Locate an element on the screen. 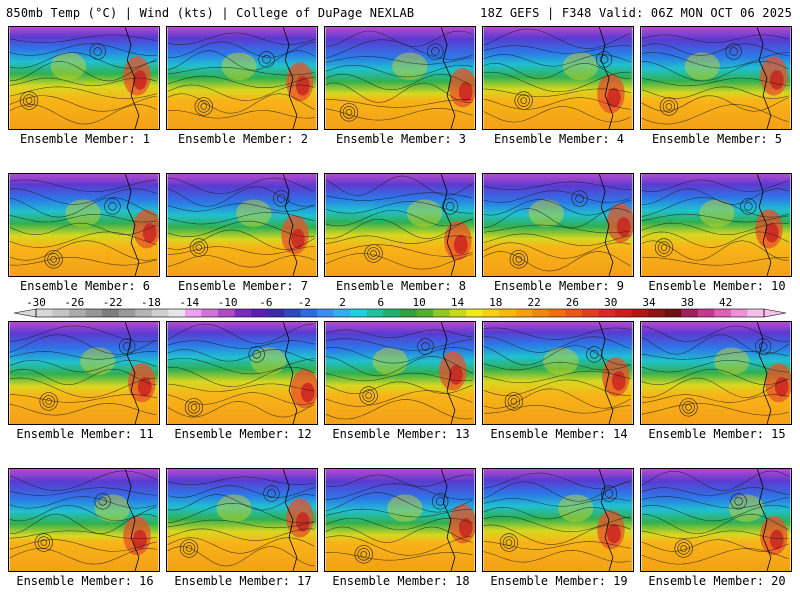 This screenshot has height=600, width=800. ensemble-panel: Ensemble Member: 1 is located at coordinates (84, 86).